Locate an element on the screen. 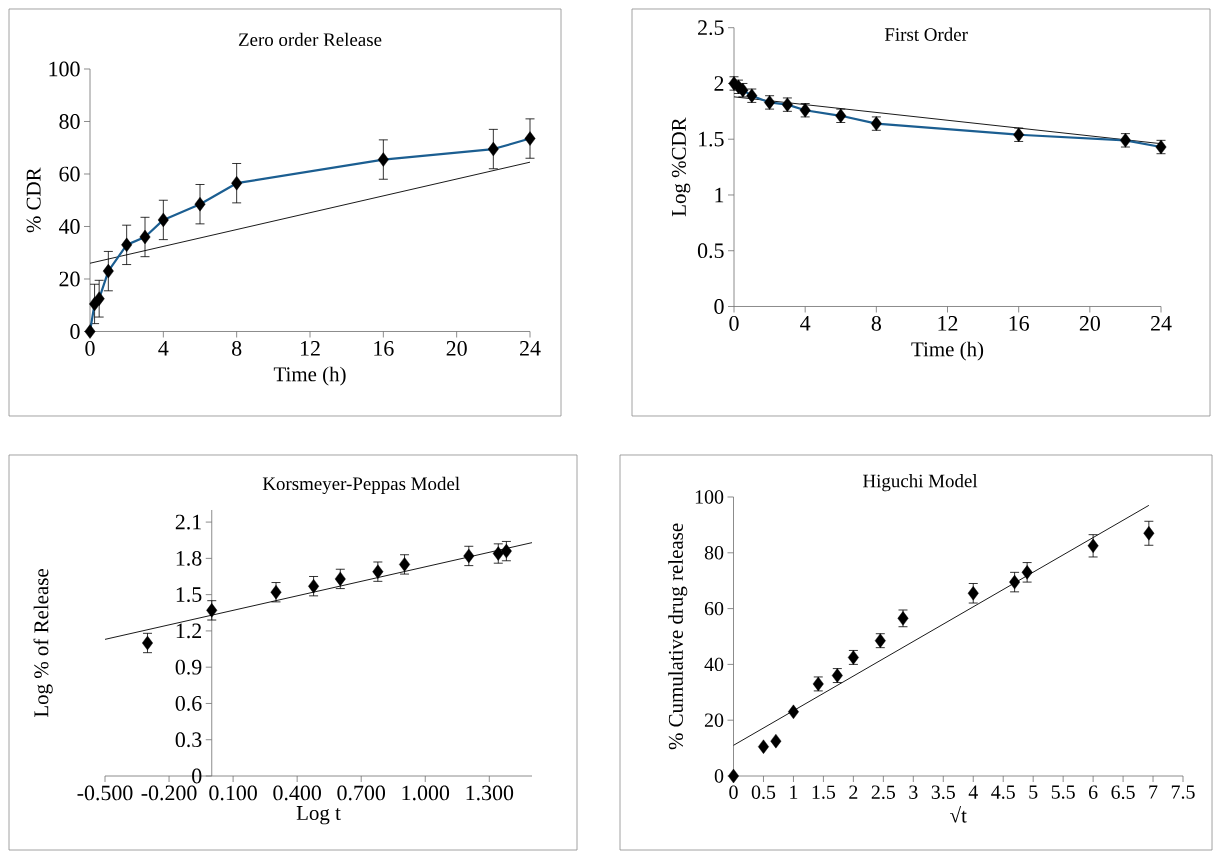 The height and width of the screenshot is (852, 1214). x-tick-label: 3 is located at coordinates (913, 792).